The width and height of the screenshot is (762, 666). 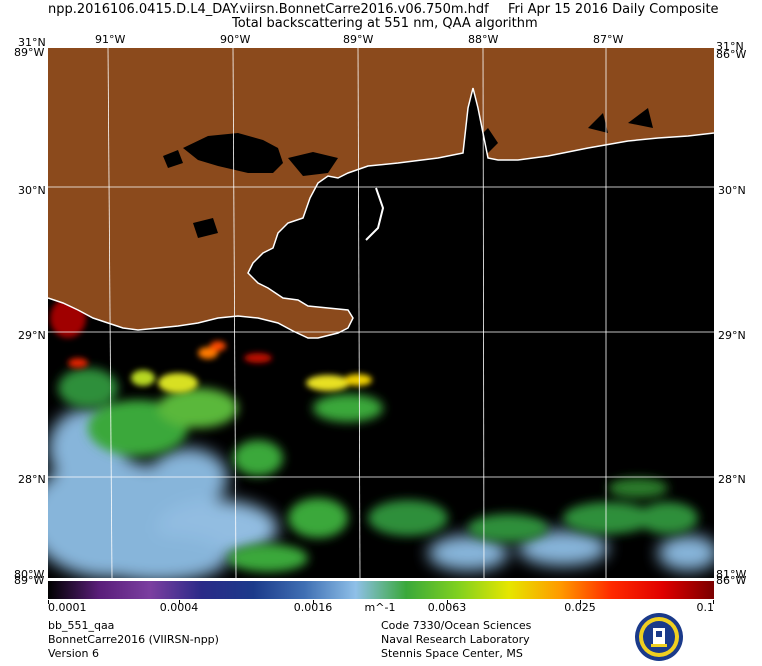 I want to click on nrl-seal-icon, so click(x=659, y=637).